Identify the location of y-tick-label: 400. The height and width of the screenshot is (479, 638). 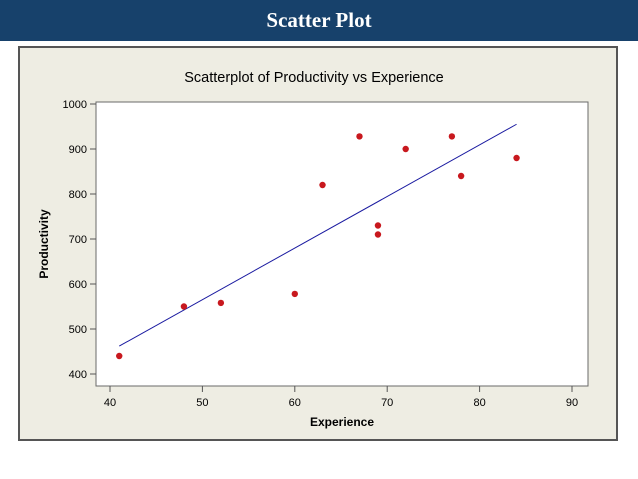
(78, 375).